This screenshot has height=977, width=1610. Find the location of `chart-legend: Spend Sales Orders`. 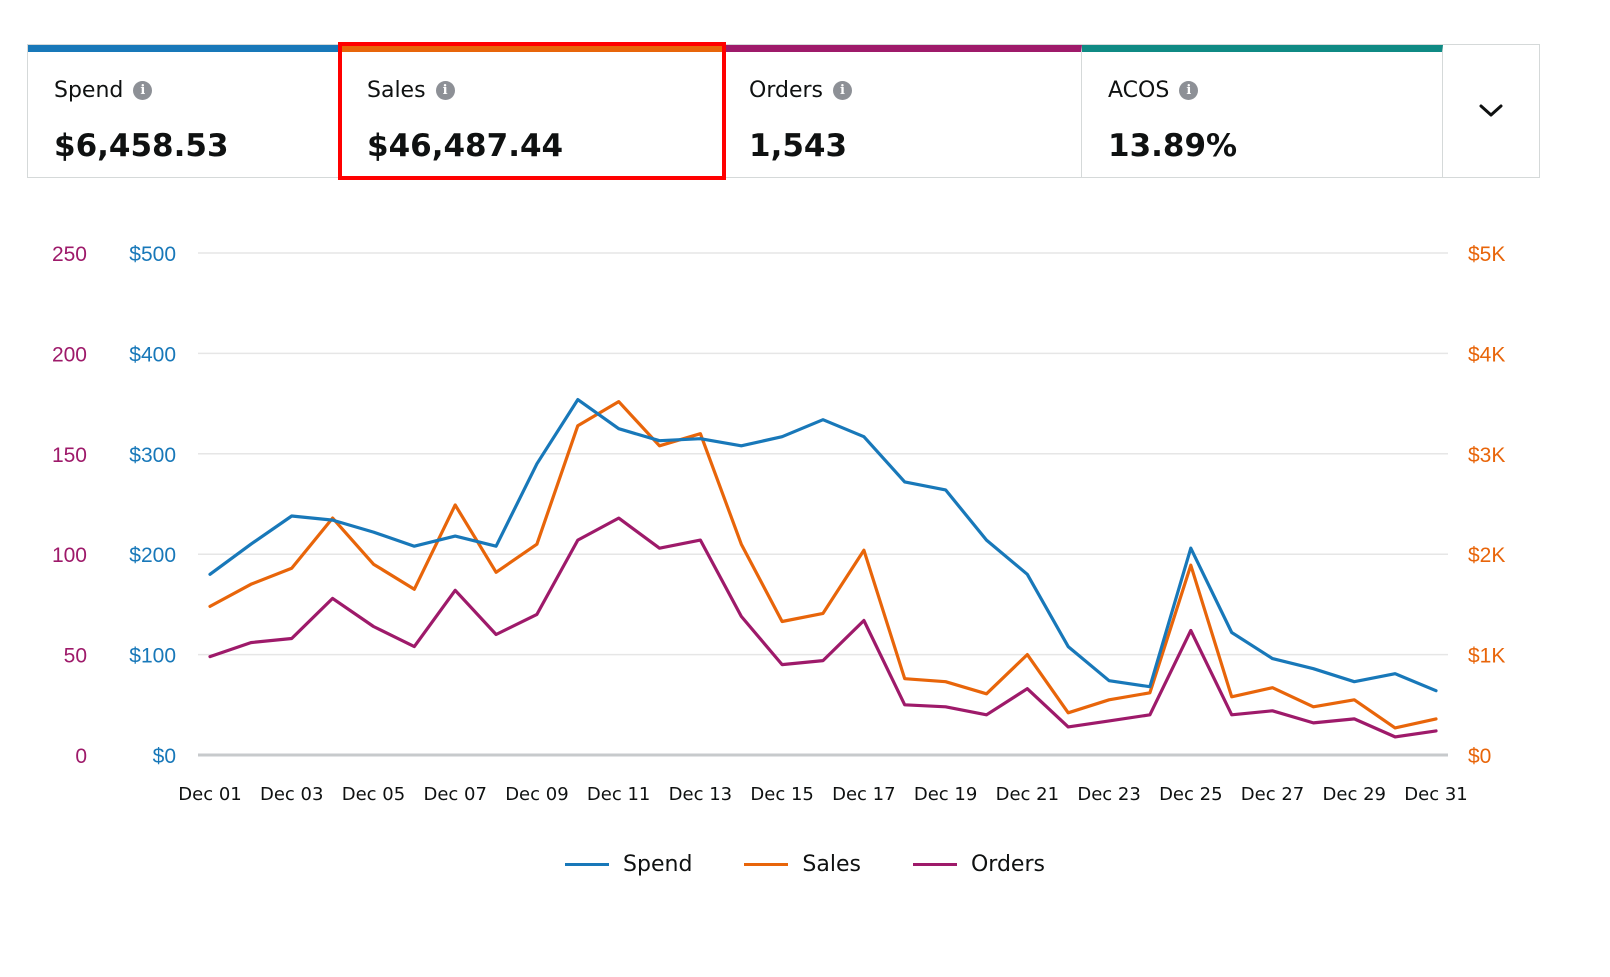

chart-legend: Spend Sales Orders is located at coordinates (805, 864).